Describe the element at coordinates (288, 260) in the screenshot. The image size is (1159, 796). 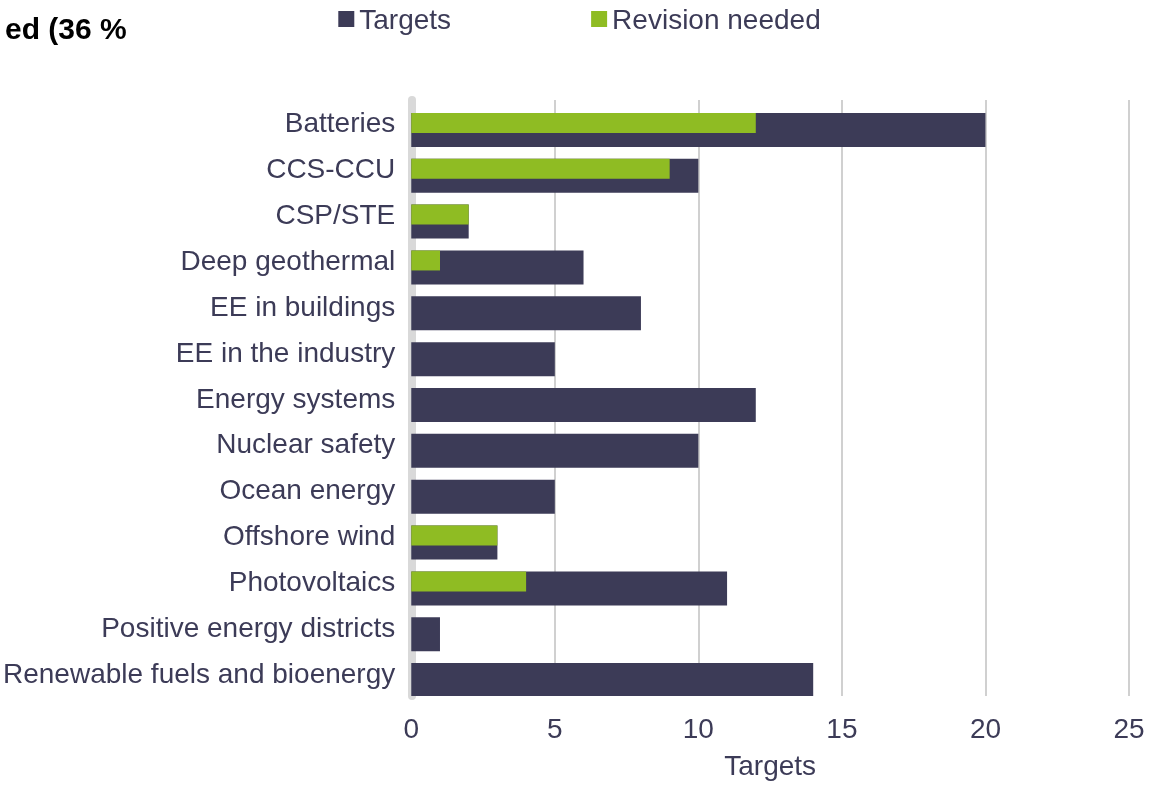
I see `y-tick-label: Deep geothermal` at that location.